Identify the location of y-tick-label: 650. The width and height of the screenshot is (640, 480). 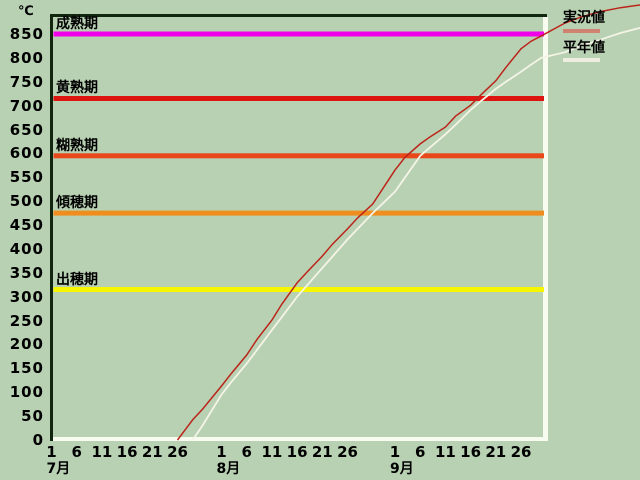
(26, 129).